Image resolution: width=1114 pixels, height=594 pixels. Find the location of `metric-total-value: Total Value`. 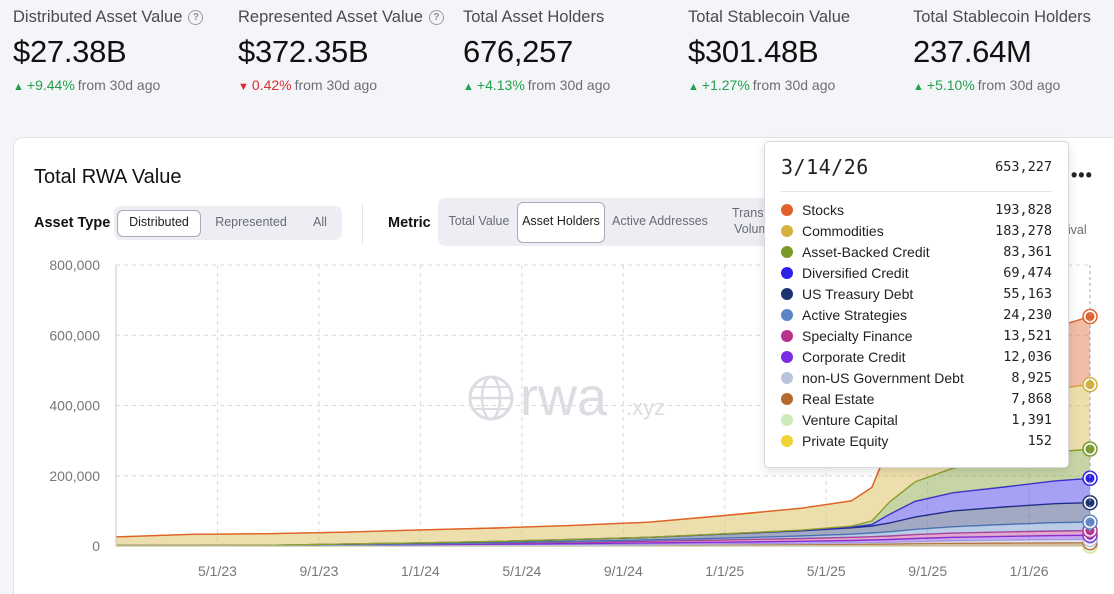

metric-total-value: Total Value is located at coordinates (479, 221).